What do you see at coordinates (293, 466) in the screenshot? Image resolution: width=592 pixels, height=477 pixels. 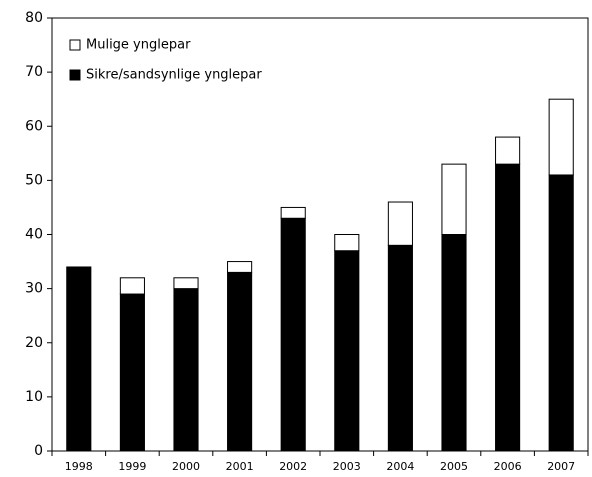 I see `x-tick-label: 2002` at bounding box center [293, 466].